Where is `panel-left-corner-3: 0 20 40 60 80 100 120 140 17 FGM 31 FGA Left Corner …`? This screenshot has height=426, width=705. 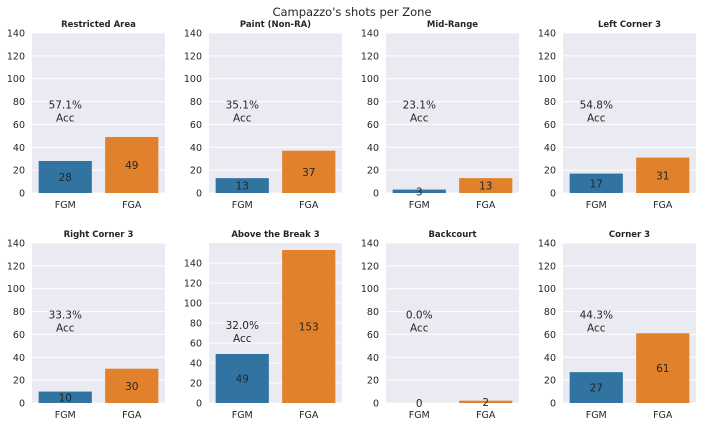
panel-left-corner-3: 0 20 40 60 80 100 120 140 17 FGM 31 FGA Left Corner … is located at coordinates (617, 115).